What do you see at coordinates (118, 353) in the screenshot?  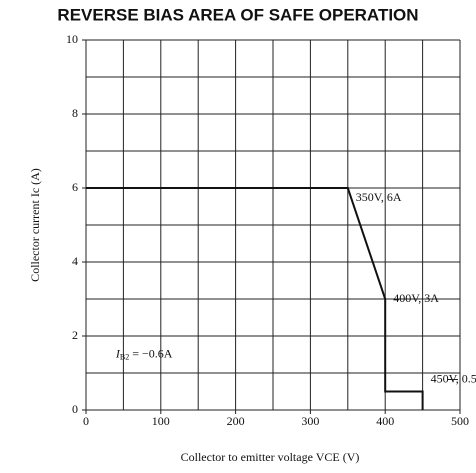 I see `condition-symbol: I` at bounding box center [118, 353].